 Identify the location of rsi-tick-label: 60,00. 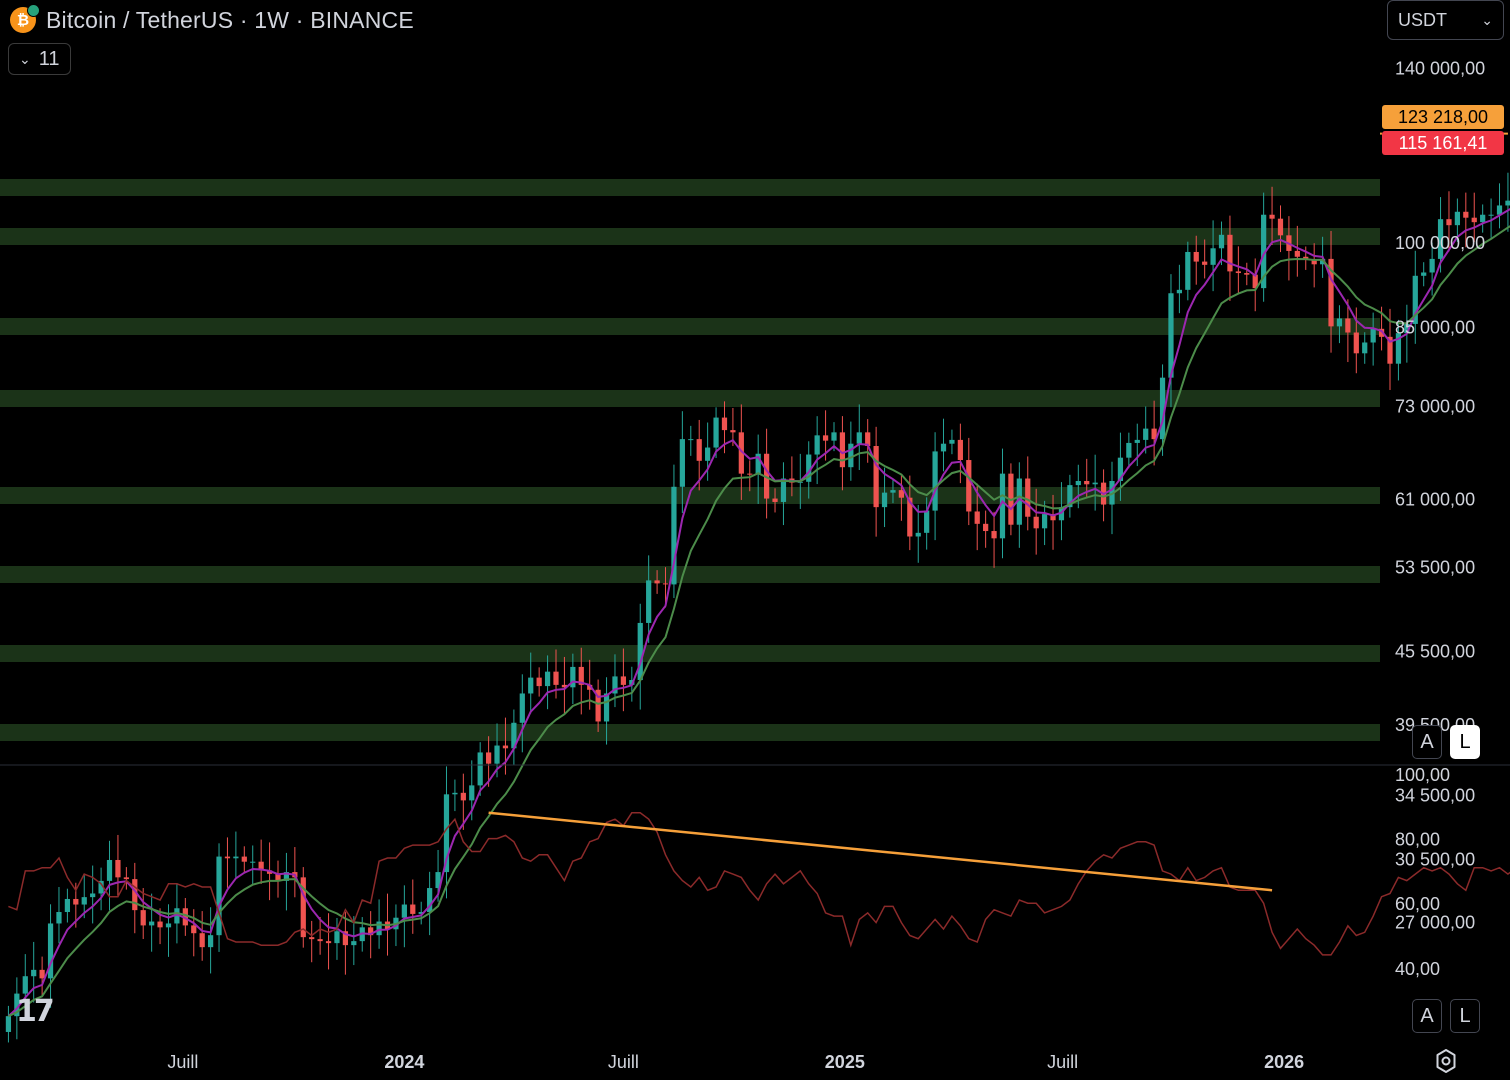
(1417, 904).